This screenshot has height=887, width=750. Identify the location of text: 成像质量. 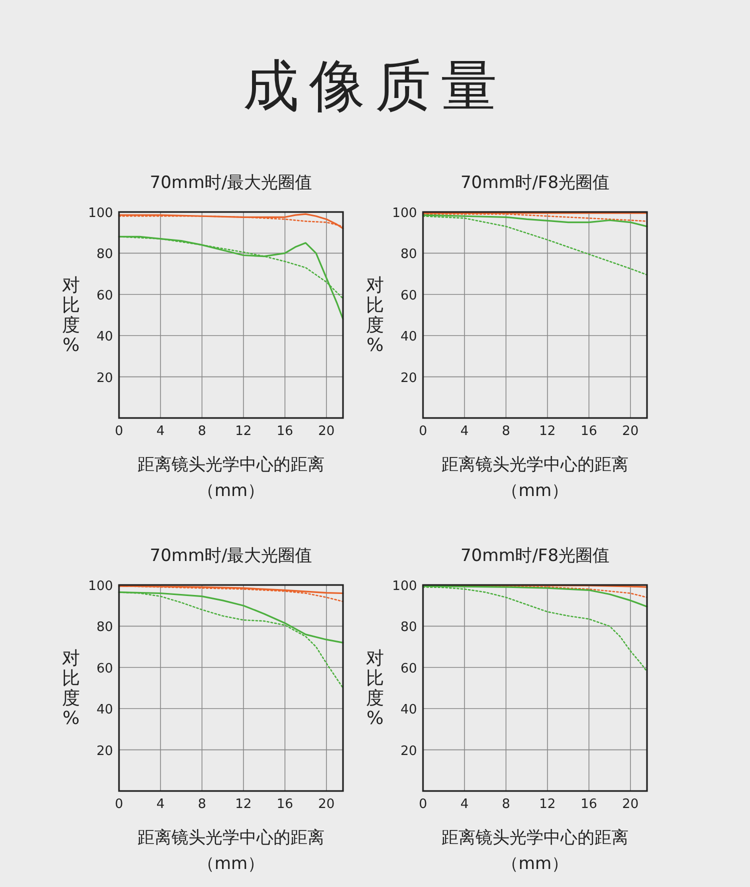
(375, 86).